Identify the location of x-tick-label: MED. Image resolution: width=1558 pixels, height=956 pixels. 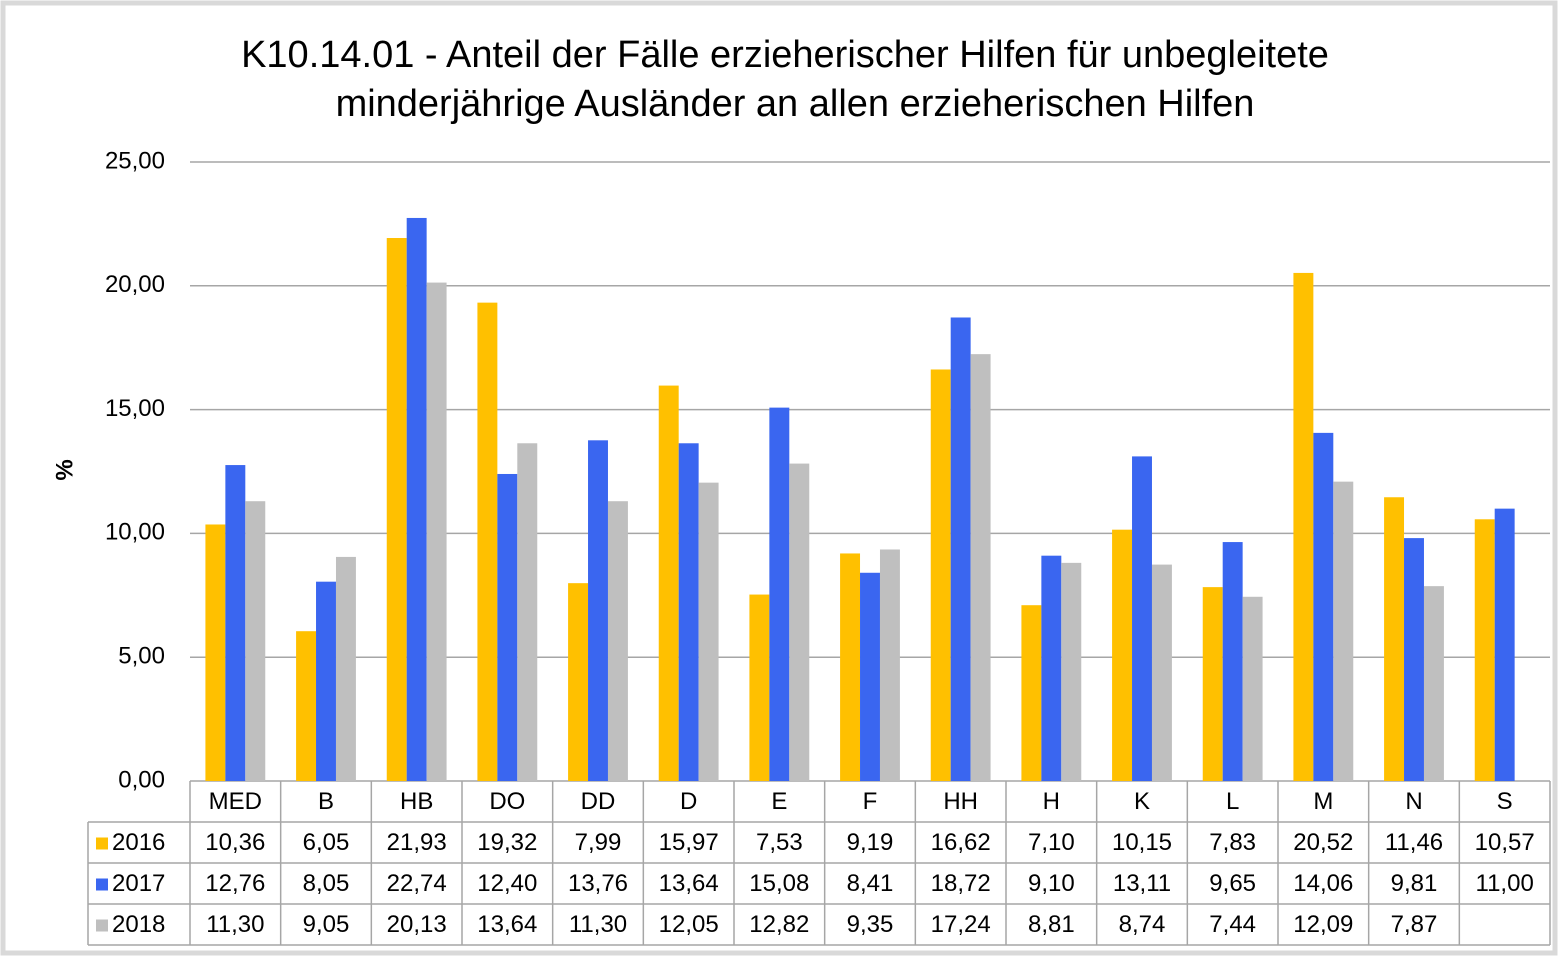
(235, 801).